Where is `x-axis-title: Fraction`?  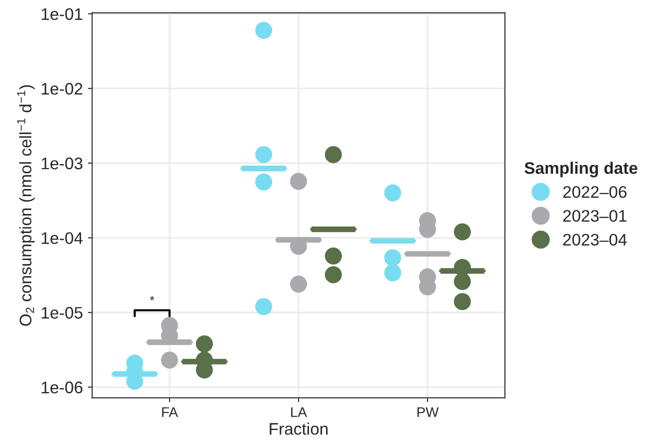
x-axis-title: Fraction is located at coordinates (299, 428).